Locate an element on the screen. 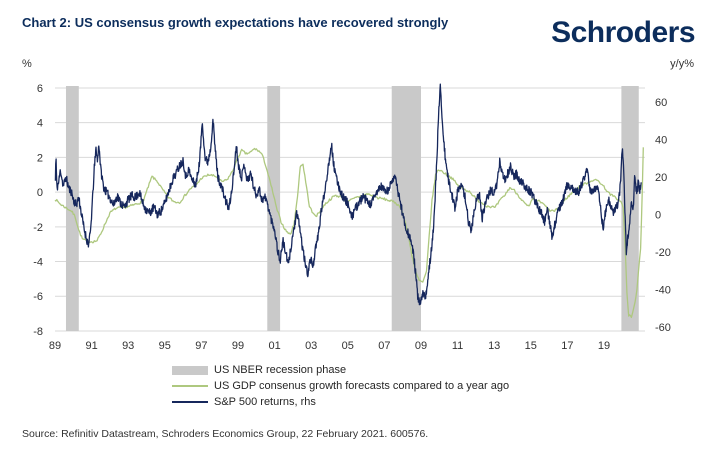 The height and width of the screenshot is (450, 708). x-axis-tick-label: 97 is located at coordinates (201, 346).